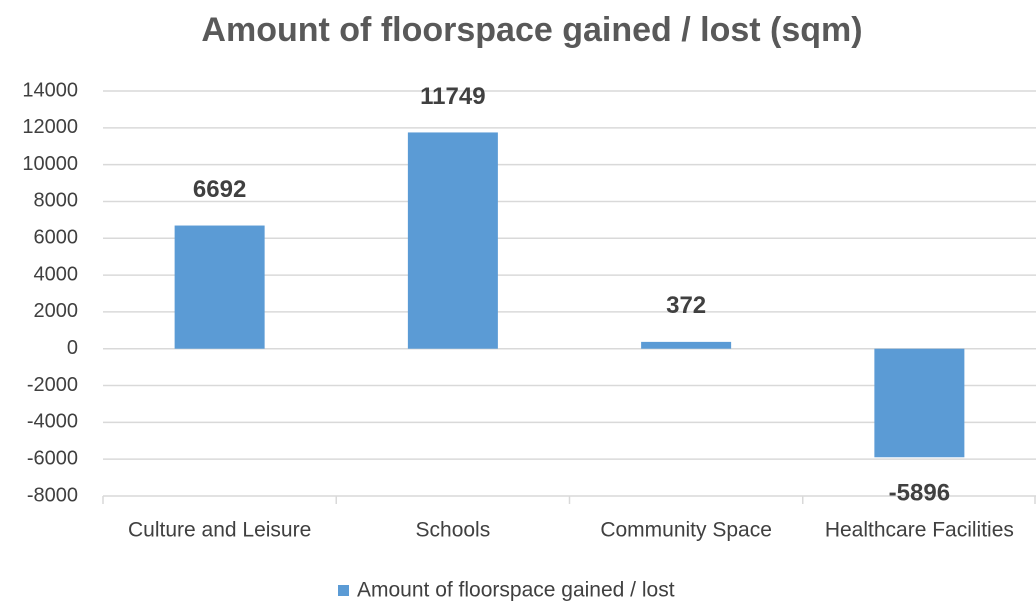 The height and width of the screenshot is (603, 1036). I want to click on x-tick-label: Healthcare Facilities, so click(919, 530).